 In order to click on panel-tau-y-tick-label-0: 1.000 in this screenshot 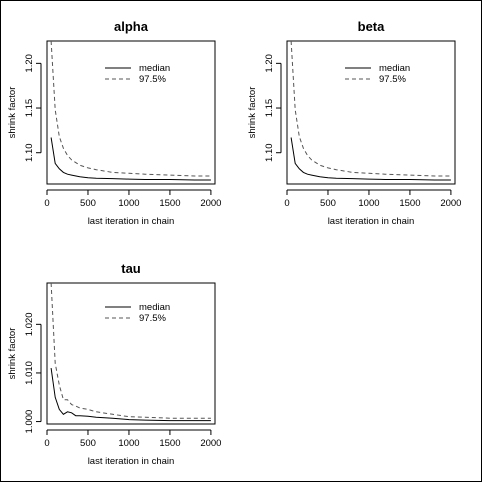, I will do `click(29, 422)`.